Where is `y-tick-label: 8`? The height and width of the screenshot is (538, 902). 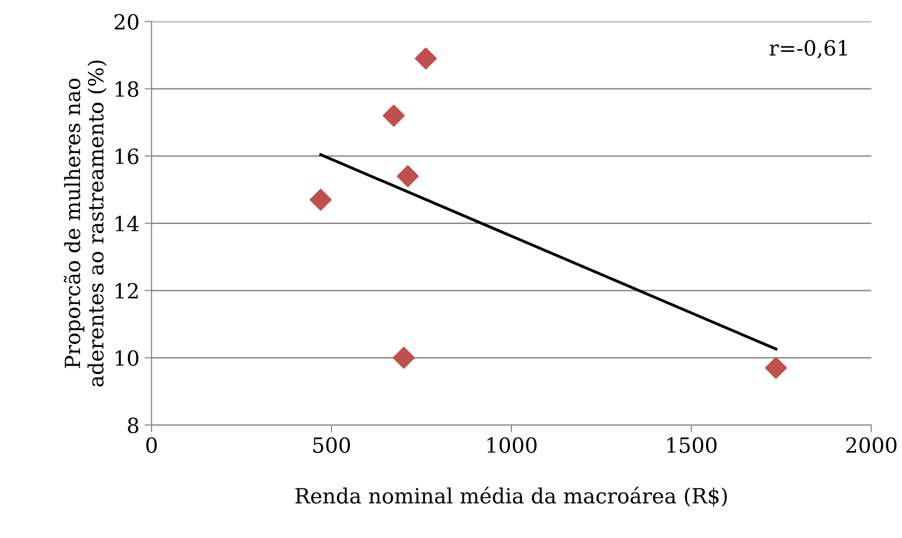 y-tick-label: 8 is located at coordinates (133, 425).